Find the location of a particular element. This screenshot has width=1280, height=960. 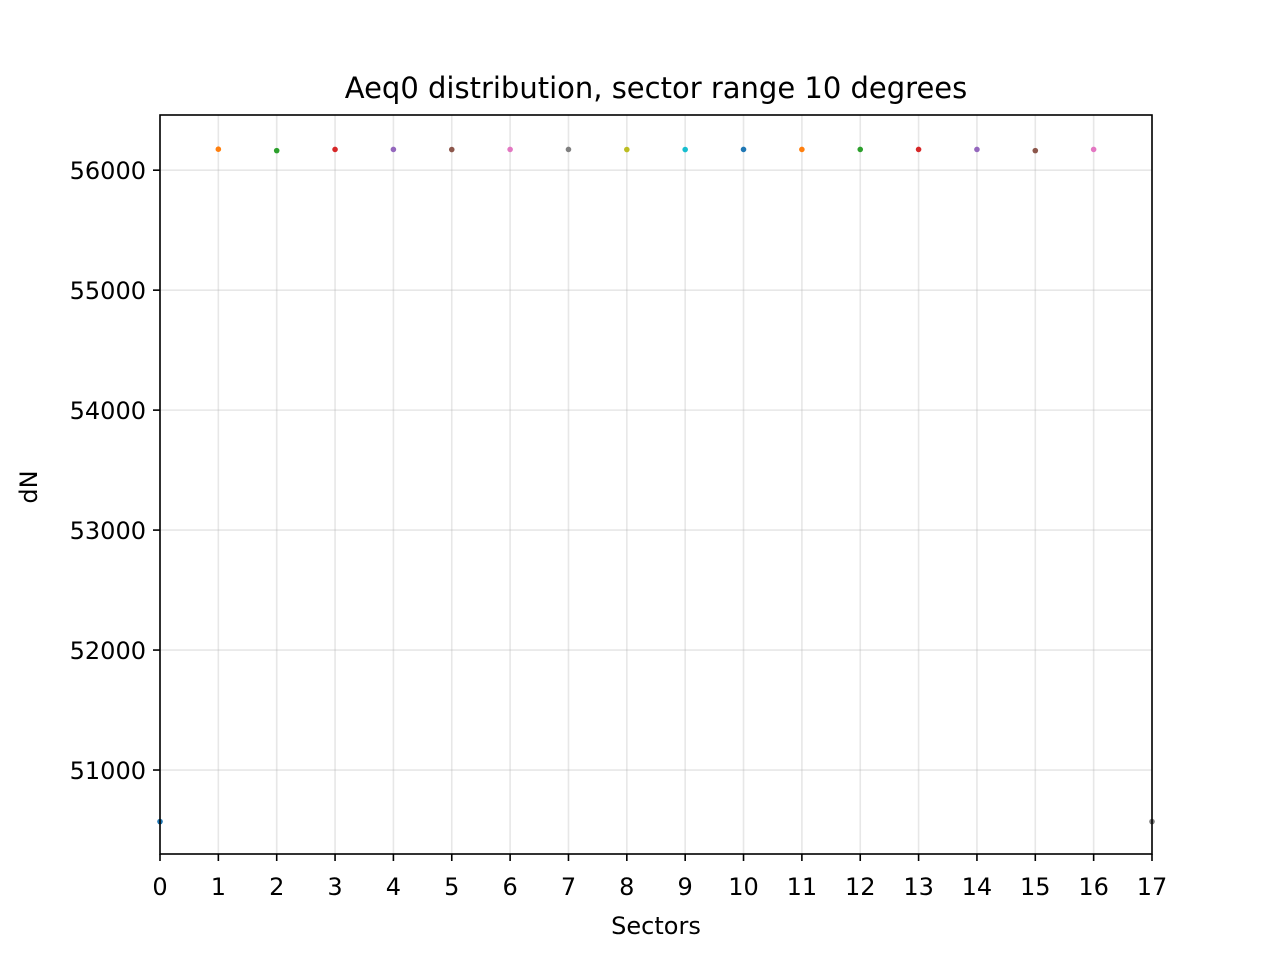

x-tick-label: 3 is located at coordinates (334, 887).